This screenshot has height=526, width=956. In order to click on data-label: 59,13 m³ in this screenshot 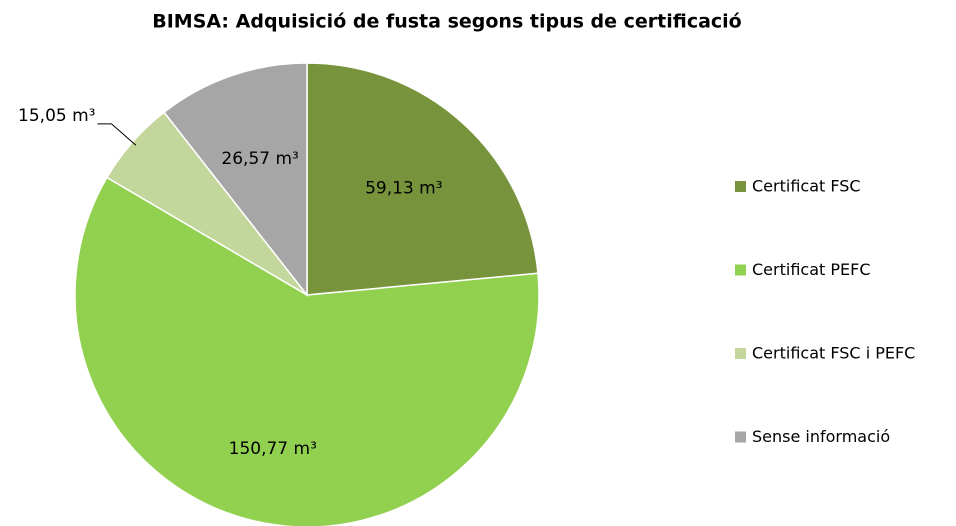, I will do `click(403, 189)`.